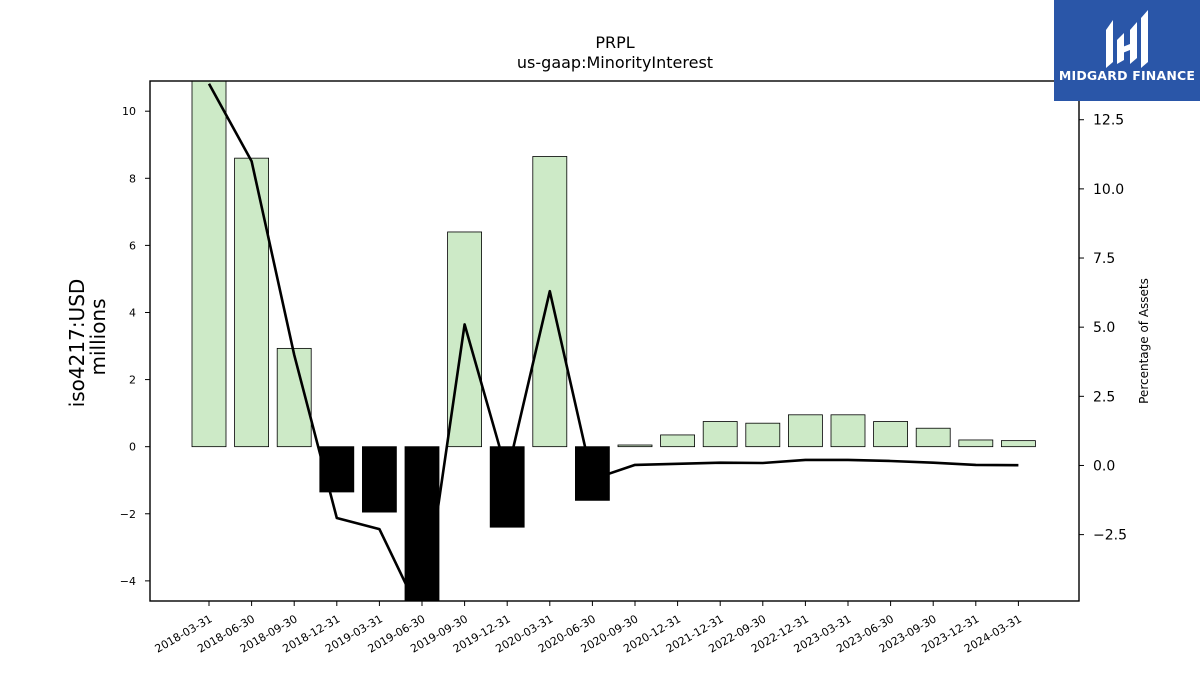 This screenshot has height=675, width=1200. What do you see at coordinates (1108, 190) in the screenshot?
I see `y2-tick-label: 10.0` at bounding box center [1108, 190].